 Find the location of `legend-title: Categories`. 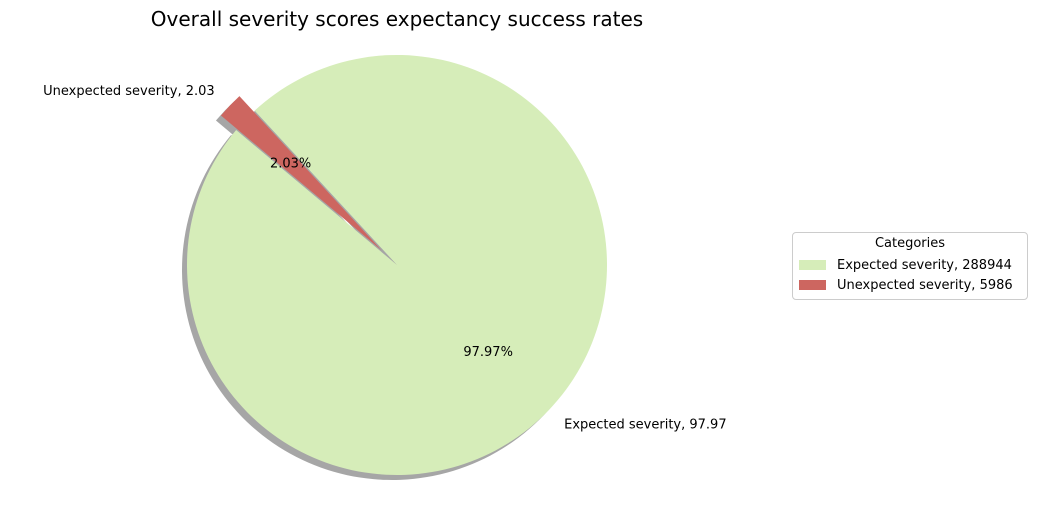

legend-title: Categories is located at coordinates (910, 243).